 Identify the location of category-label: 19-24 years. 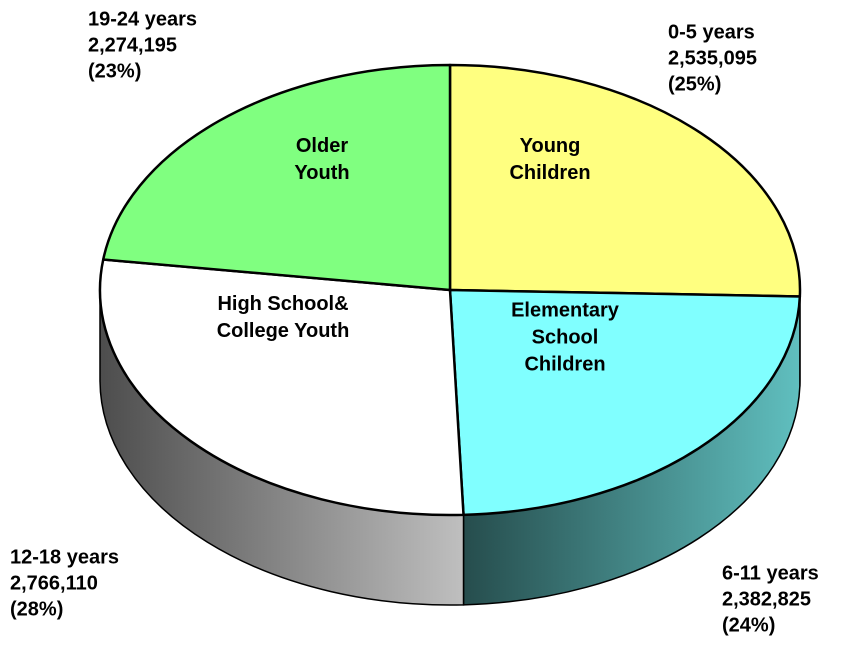
(142, 19).